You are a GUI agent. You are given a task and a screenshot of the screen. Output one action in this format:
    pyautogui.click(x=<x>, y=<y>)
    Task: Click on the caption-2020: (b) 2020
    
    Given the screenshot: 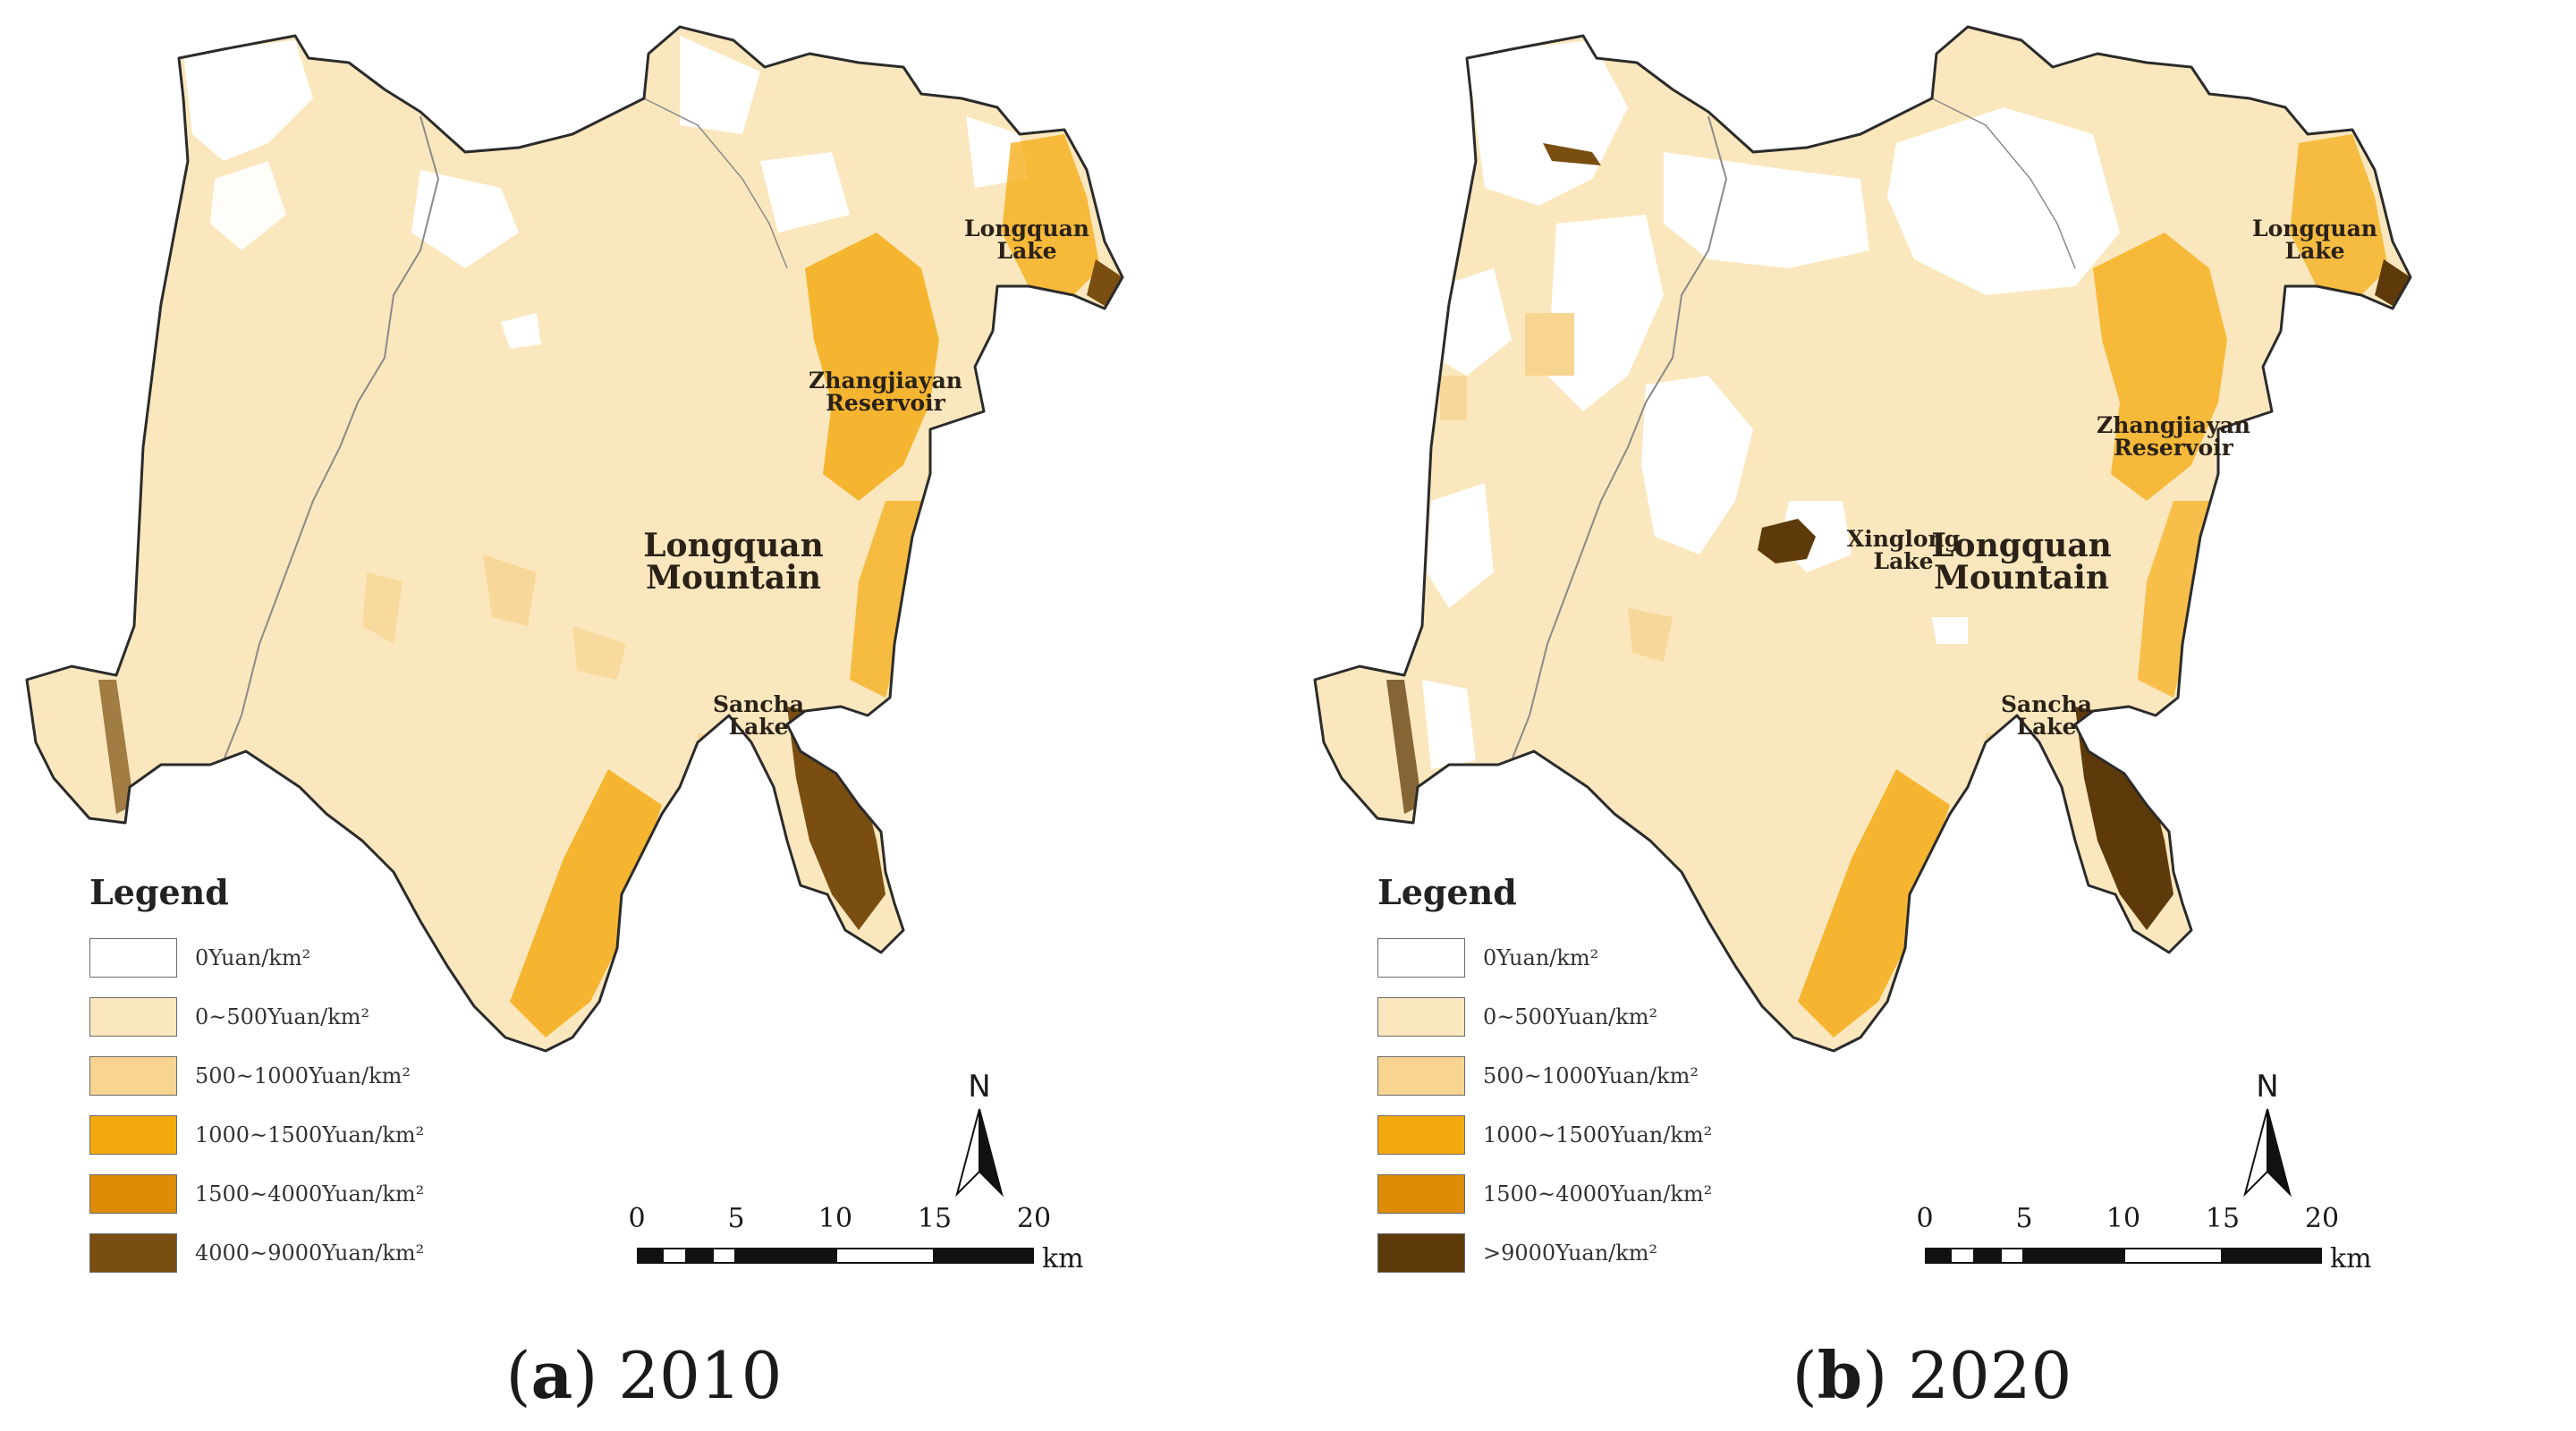 What is the action you would take?
    pyautogui.click(x=1932, y=1375)
    